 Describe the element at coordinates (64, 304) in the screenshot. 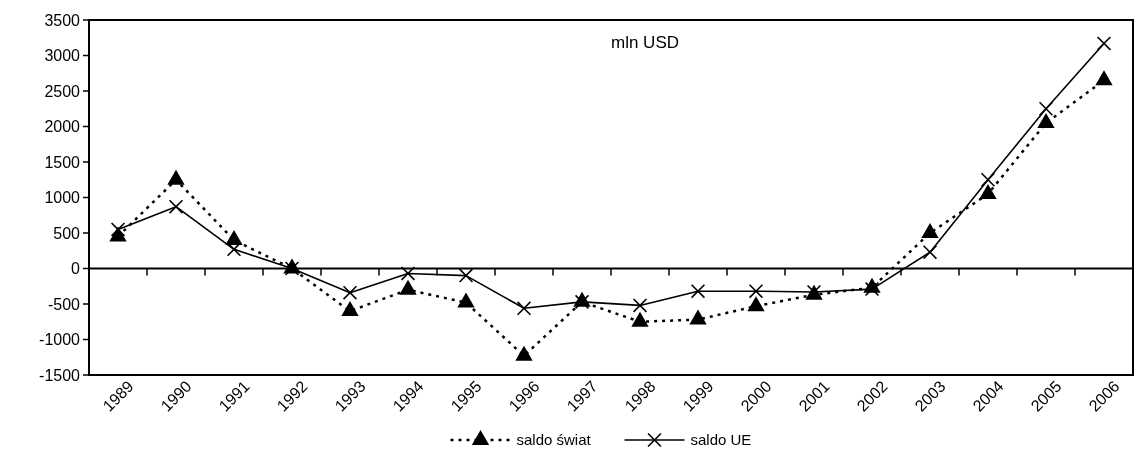

I see `y-tick-label: -500` at that location.